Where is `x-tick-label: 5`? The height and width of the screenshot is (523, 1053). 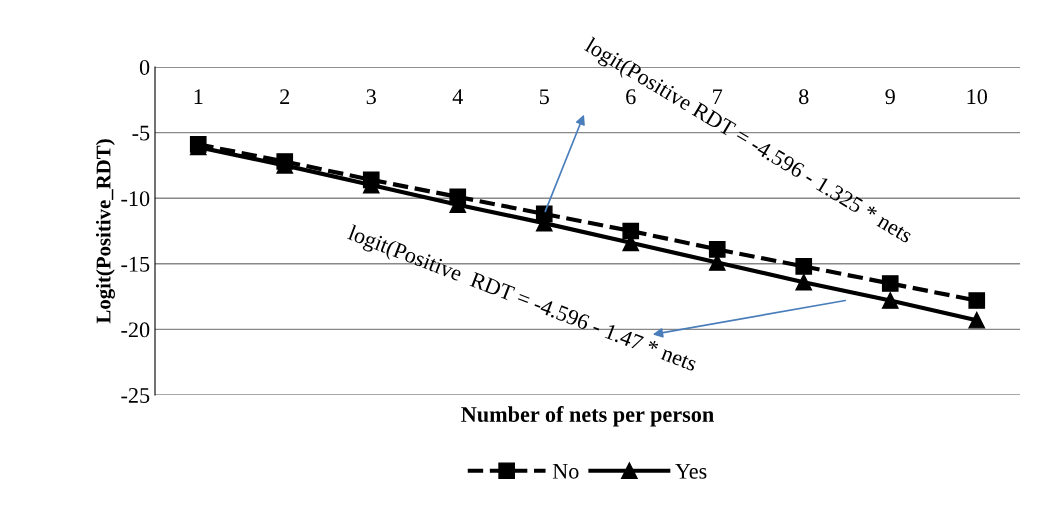
x-tick-label: 5 is located at coordinates (544, 97).